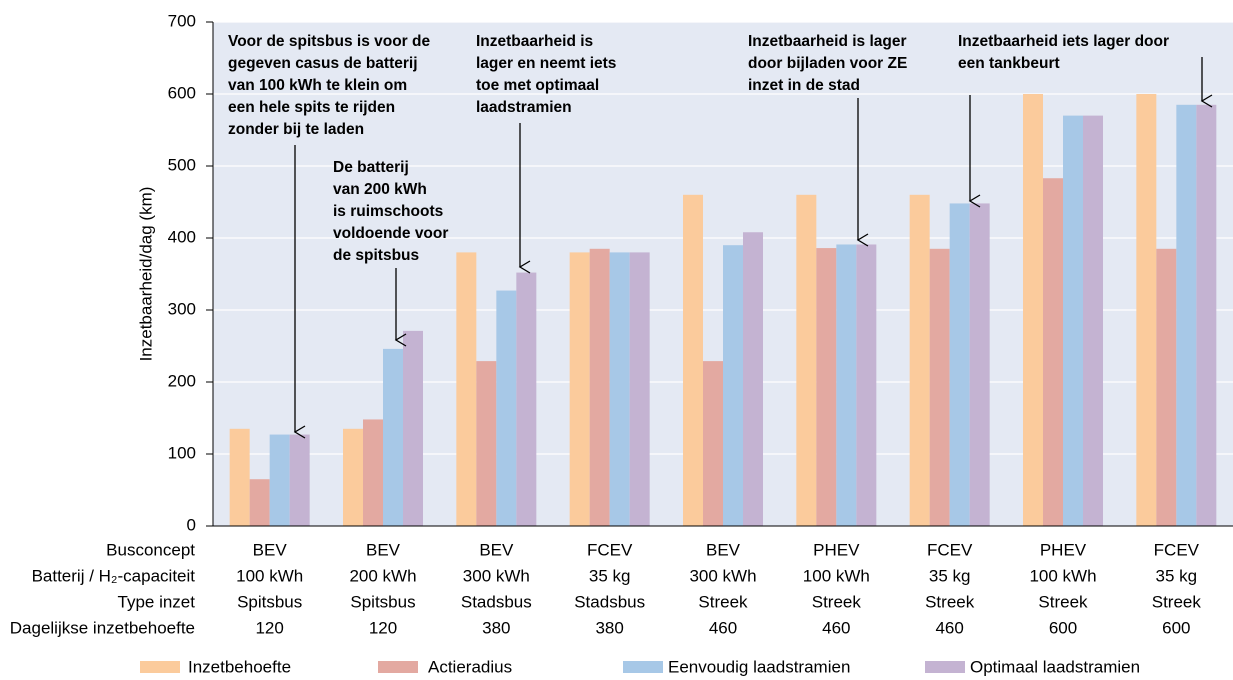 Image resolution: width=1233 pixels, height=680 pixels. What do you see at coordinates (382, 575) in the screenshot?
I see `x-tick-label: 200 kWh` at bounding box center [382, 575].